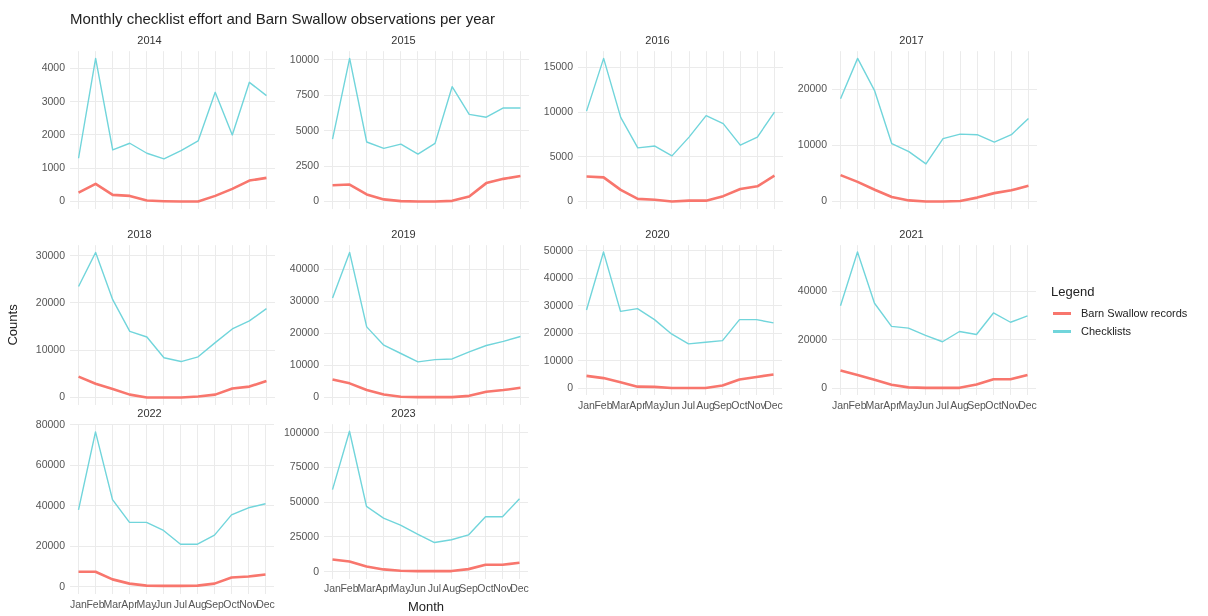  What do you see at coordinates (53, 67) in the screenshot?
I see `y-tick-label: 4000` at bounding box center [53, 67].